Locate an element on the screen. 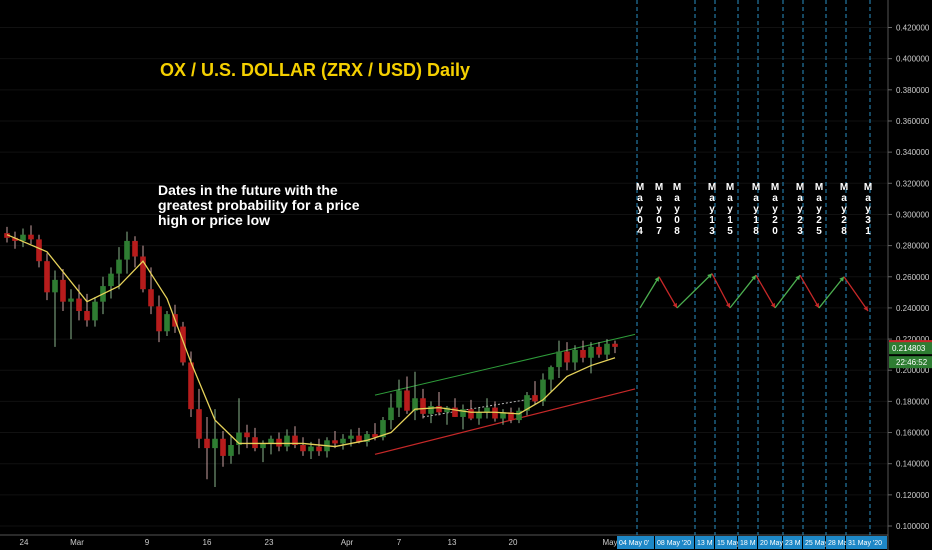  x-tick-label: 9 is located at coordinates (147, 542).